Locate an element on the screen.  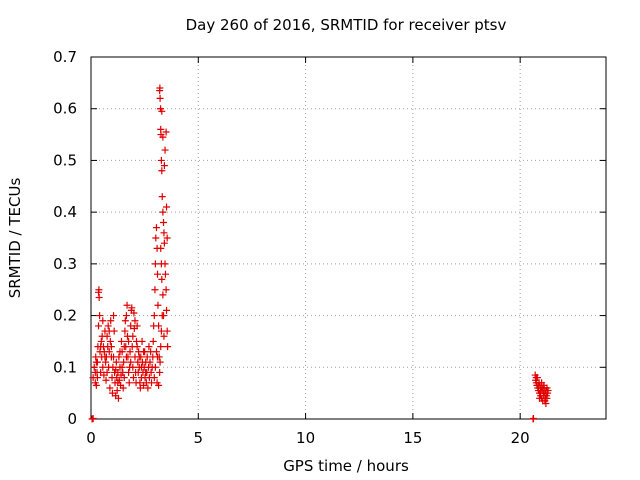
y-tick-label: 0.4 is located at coordinates (65, 212).